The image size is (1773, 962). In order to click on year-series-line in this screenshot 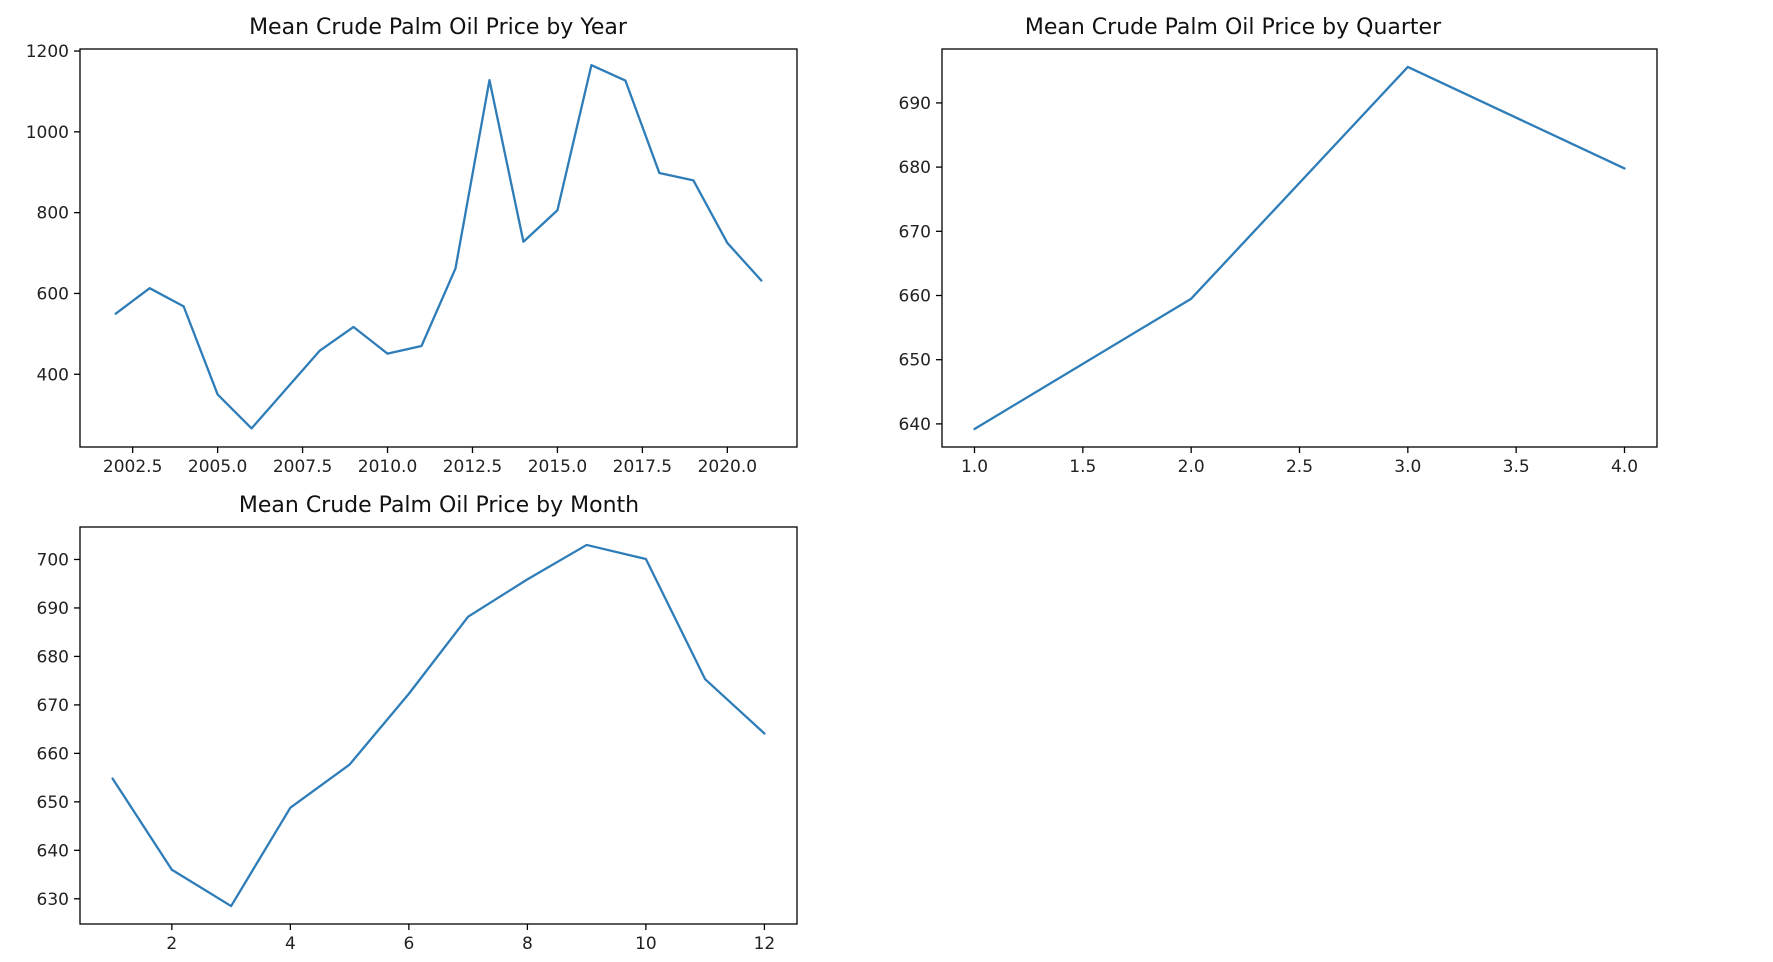, I will do `click(438, 247)`.